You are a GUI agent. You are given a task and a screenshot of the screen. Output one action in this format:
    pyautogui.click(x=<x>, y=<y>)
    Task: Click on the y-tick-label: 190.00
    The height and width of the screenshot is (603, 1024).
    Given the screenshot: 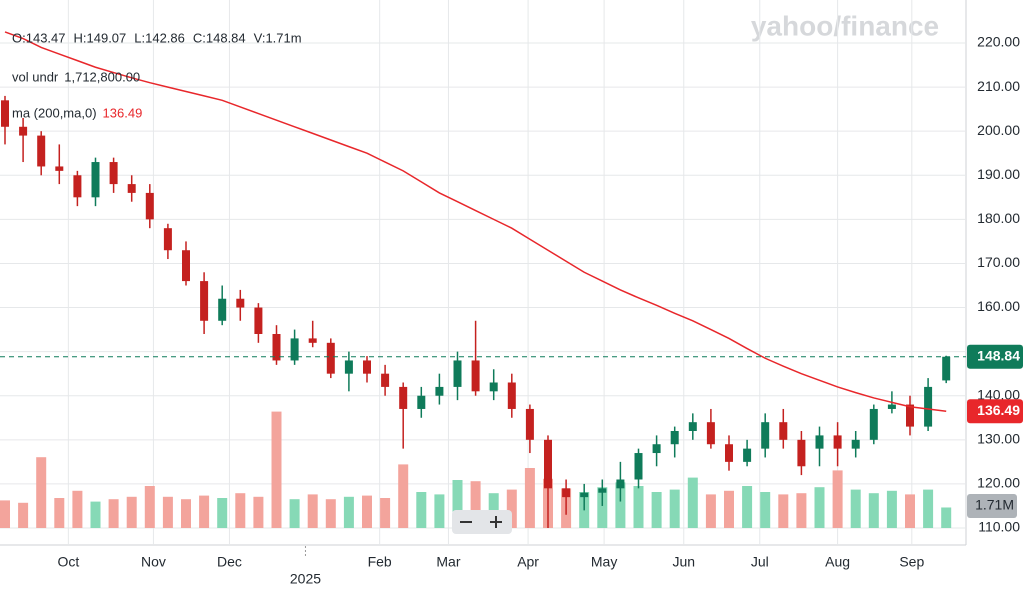 What is the action you would take?
    pyautogui.click(x=998, y=174)
    